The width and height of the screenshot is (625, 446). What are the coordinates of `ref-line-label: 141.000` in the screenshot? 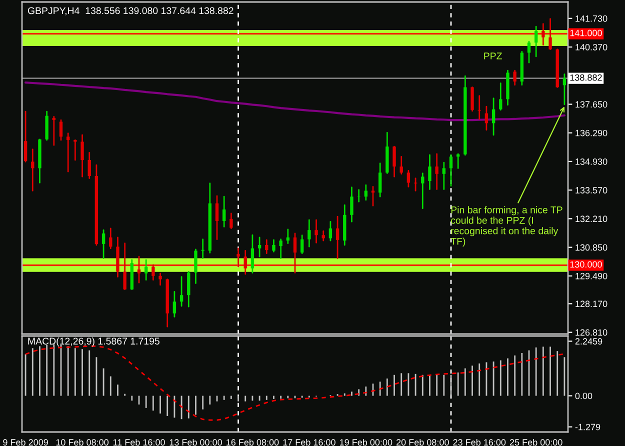 It's located at (586, 33).